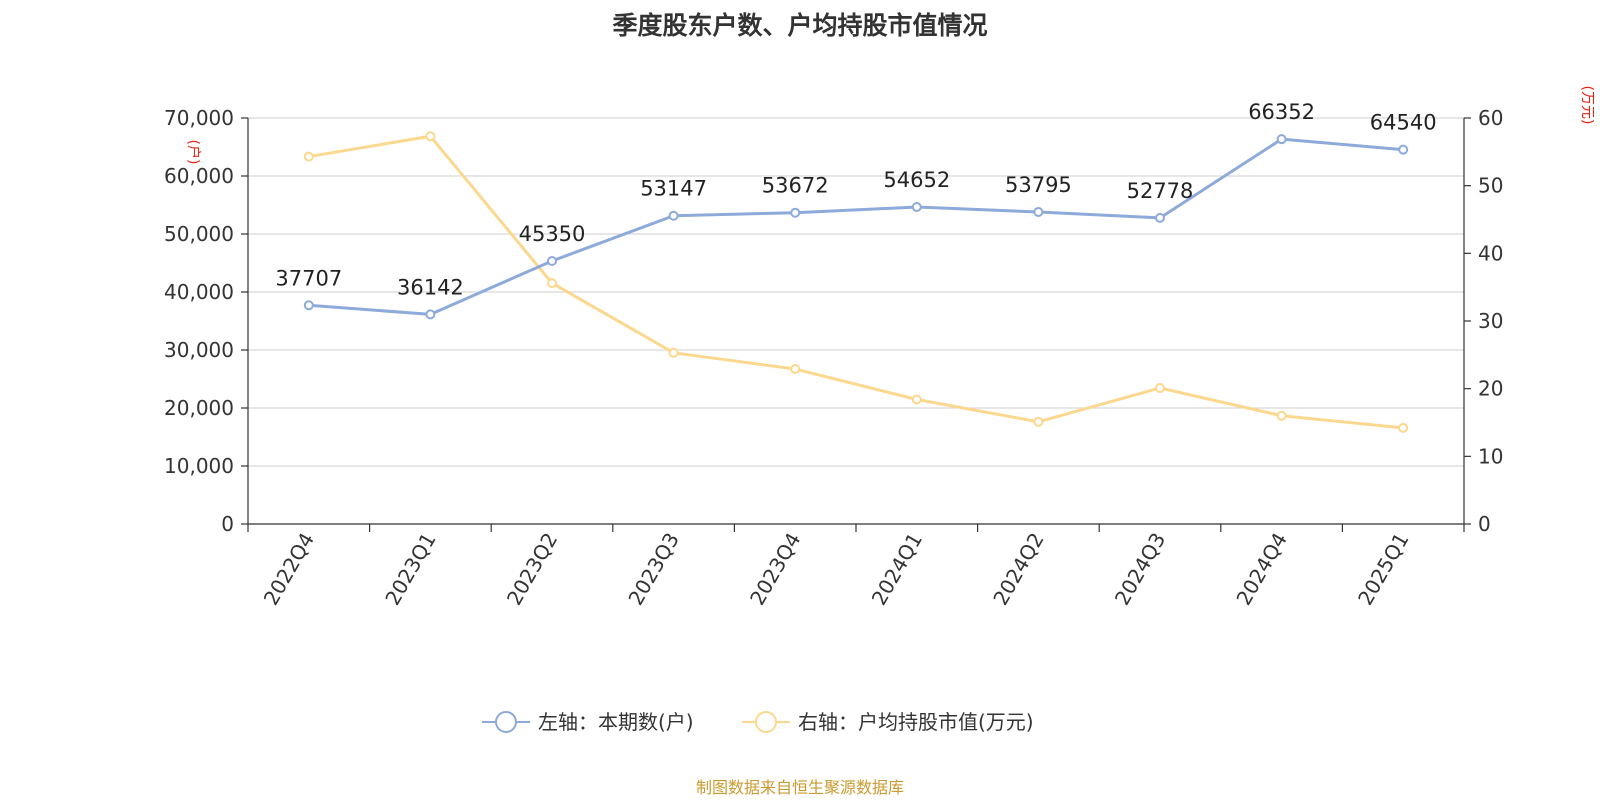  What do you see at coordinates (410, 569) in the screenshot?
I see `x-axis-tick-label: 2023Q1` at bounding box center [410, 569].